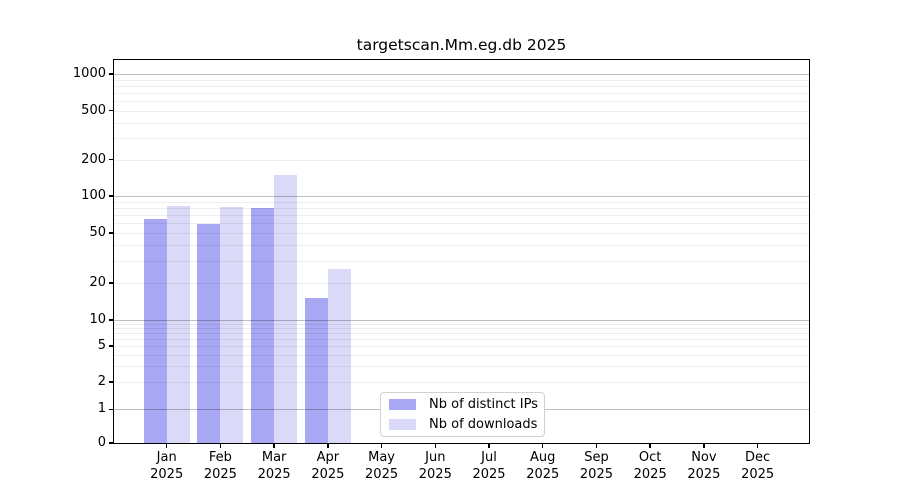 The image size is (900, 500). I want to click on y-tick-label: 1000, so click(89, 73).